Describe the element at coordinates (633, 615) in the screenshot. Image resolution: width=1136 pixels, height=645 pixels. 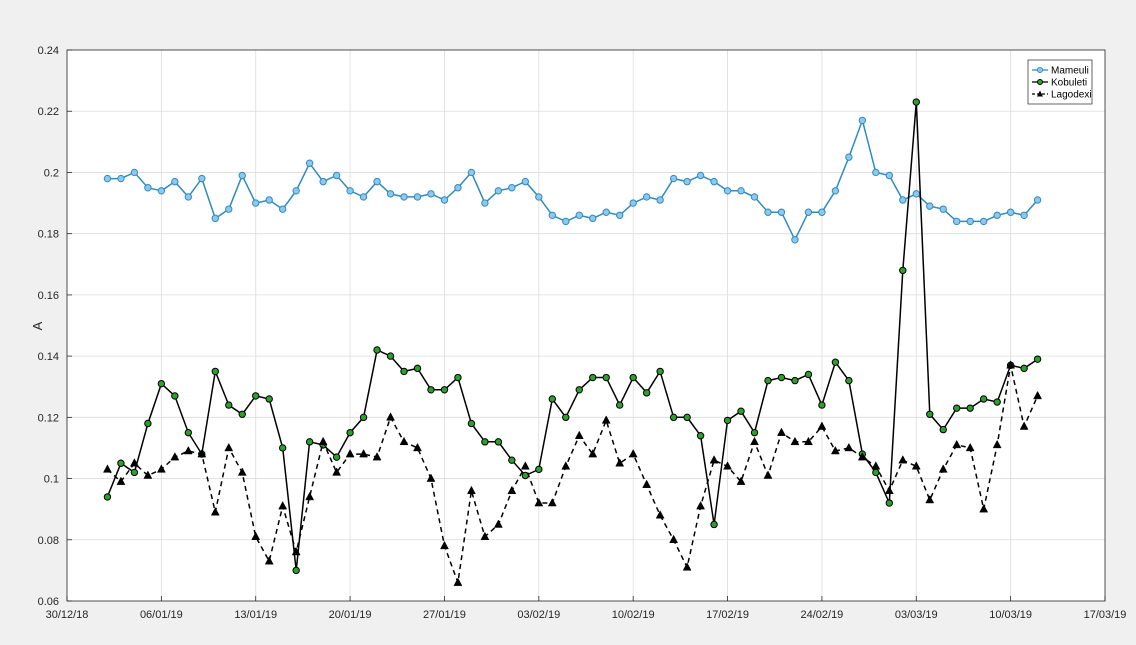
I see `x-tick-label: 10/02/19` at that location.